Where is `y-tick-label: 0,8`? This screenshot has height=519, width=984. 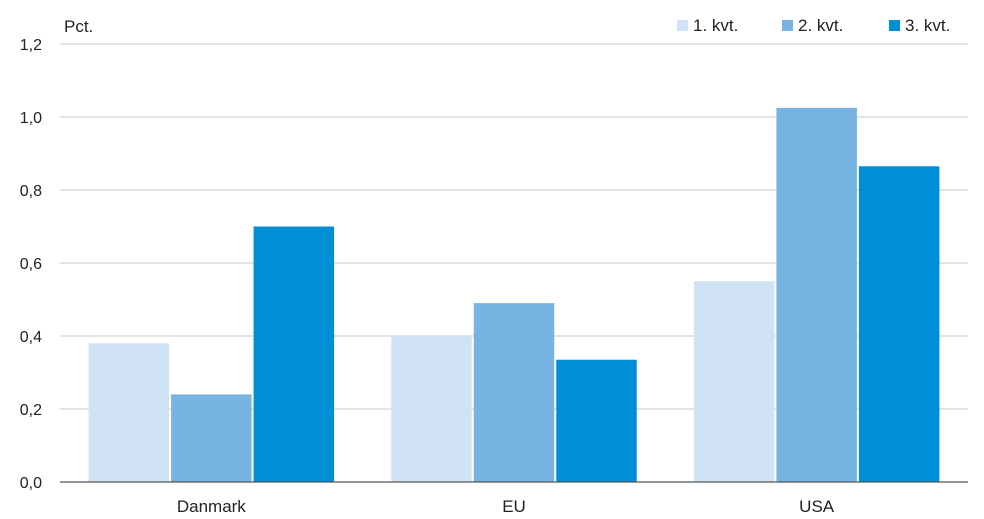
y-tick-label: 0,8 is located at coordinates (31, 191).